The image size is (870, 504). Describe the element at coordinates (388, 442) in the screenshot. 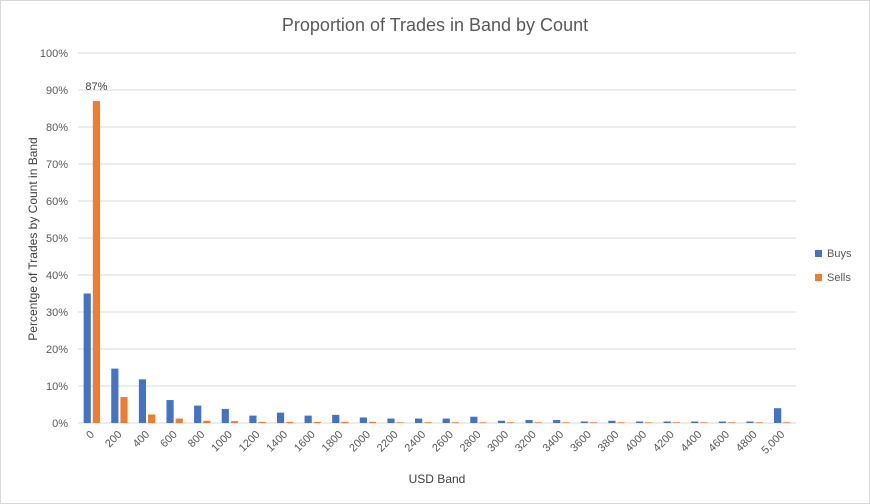

I see `x-tick-label: 2200` at that location.